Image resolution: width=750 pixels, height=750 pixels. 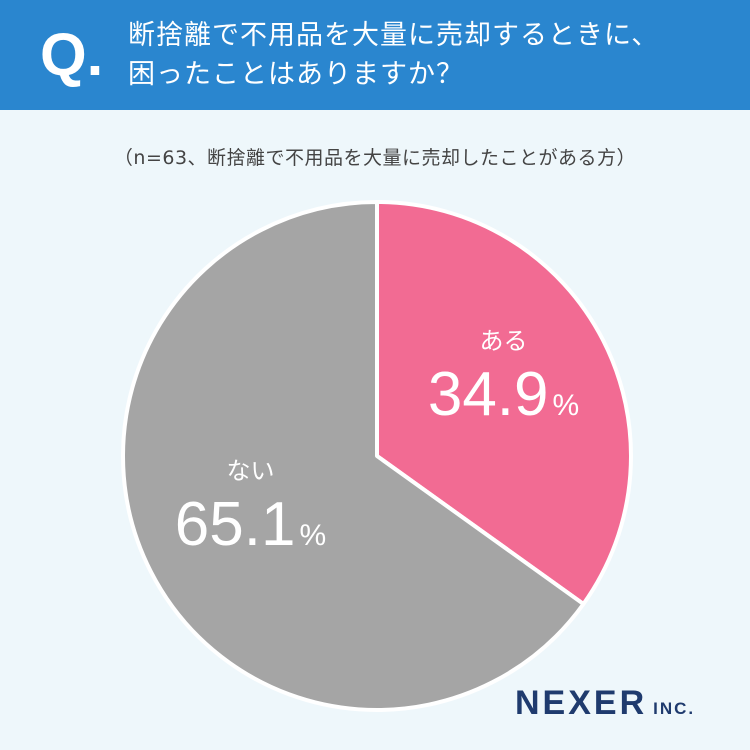 What do you see at coordinates (250, 524) in the screenshot?
I see `slice-value-nai: 65.1%` at bounding box center [250, 524].